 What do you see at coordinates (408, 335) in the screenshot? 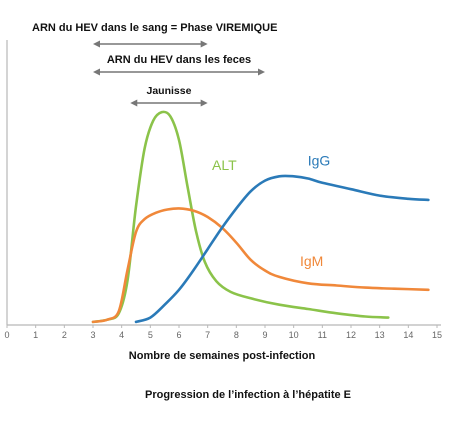
I see `x-tick-label: 14` at bounding box center [408, 335].